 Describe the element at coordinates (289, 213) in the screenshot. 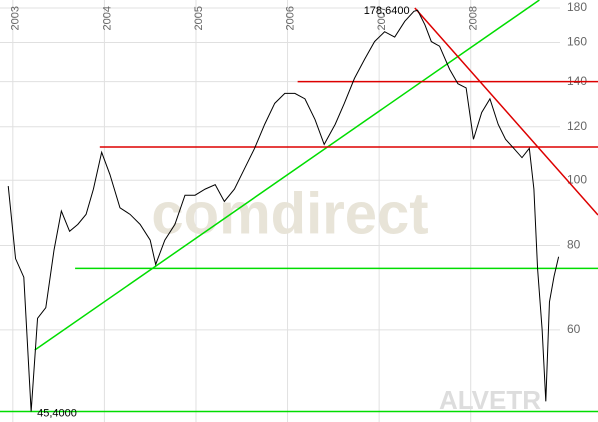

I see `watermark: comdirect` at that location.